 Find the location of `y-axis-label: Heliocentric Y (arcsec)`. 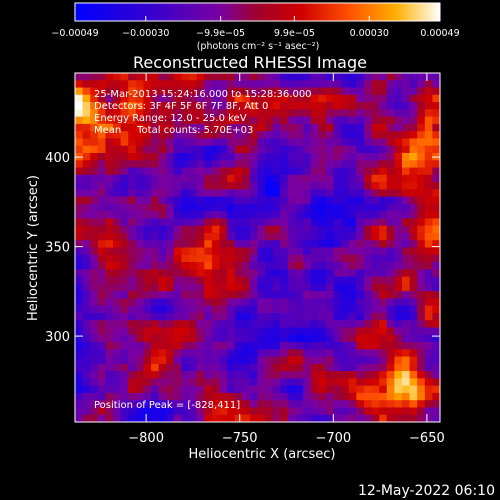

y-axis-label: Heliocentric Y (arcsec) is located at coordinates (33, 248).